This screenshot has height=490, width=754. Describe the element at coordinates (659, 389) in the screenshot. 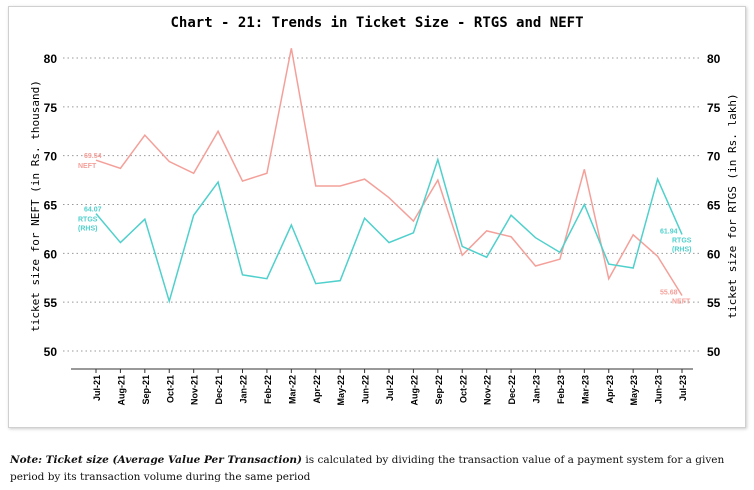

I see `x-tick-label: Jun-23` at that location.